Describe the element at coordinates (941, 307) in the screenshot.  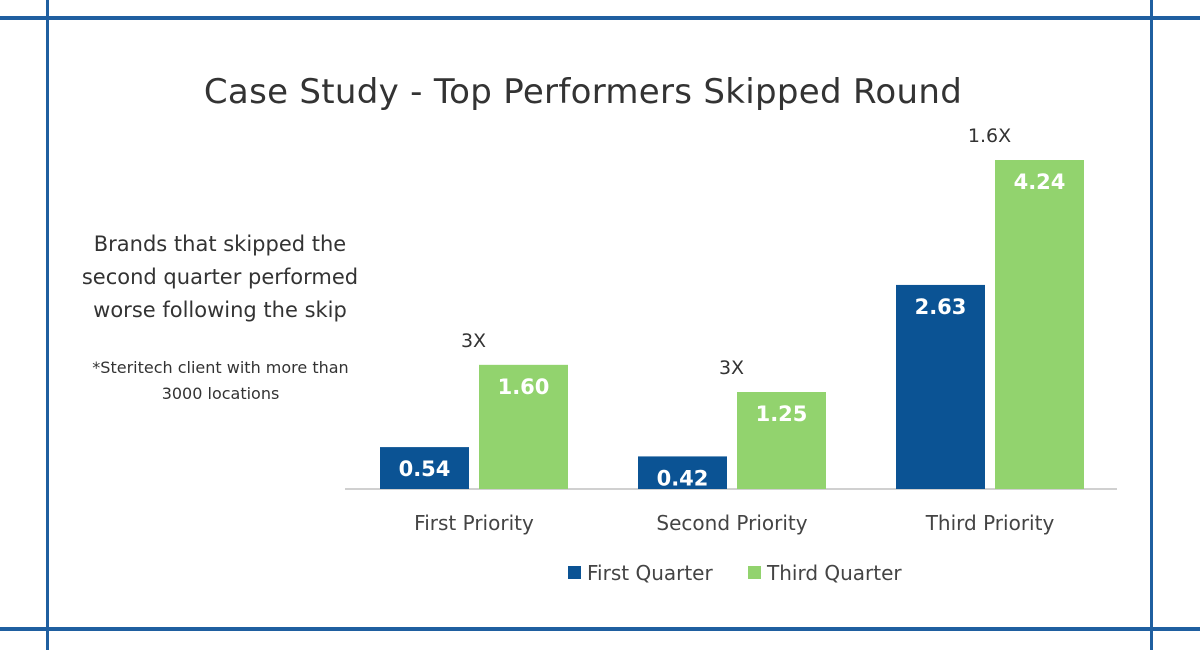
I see `bar-value-label: 2.63` at that location.